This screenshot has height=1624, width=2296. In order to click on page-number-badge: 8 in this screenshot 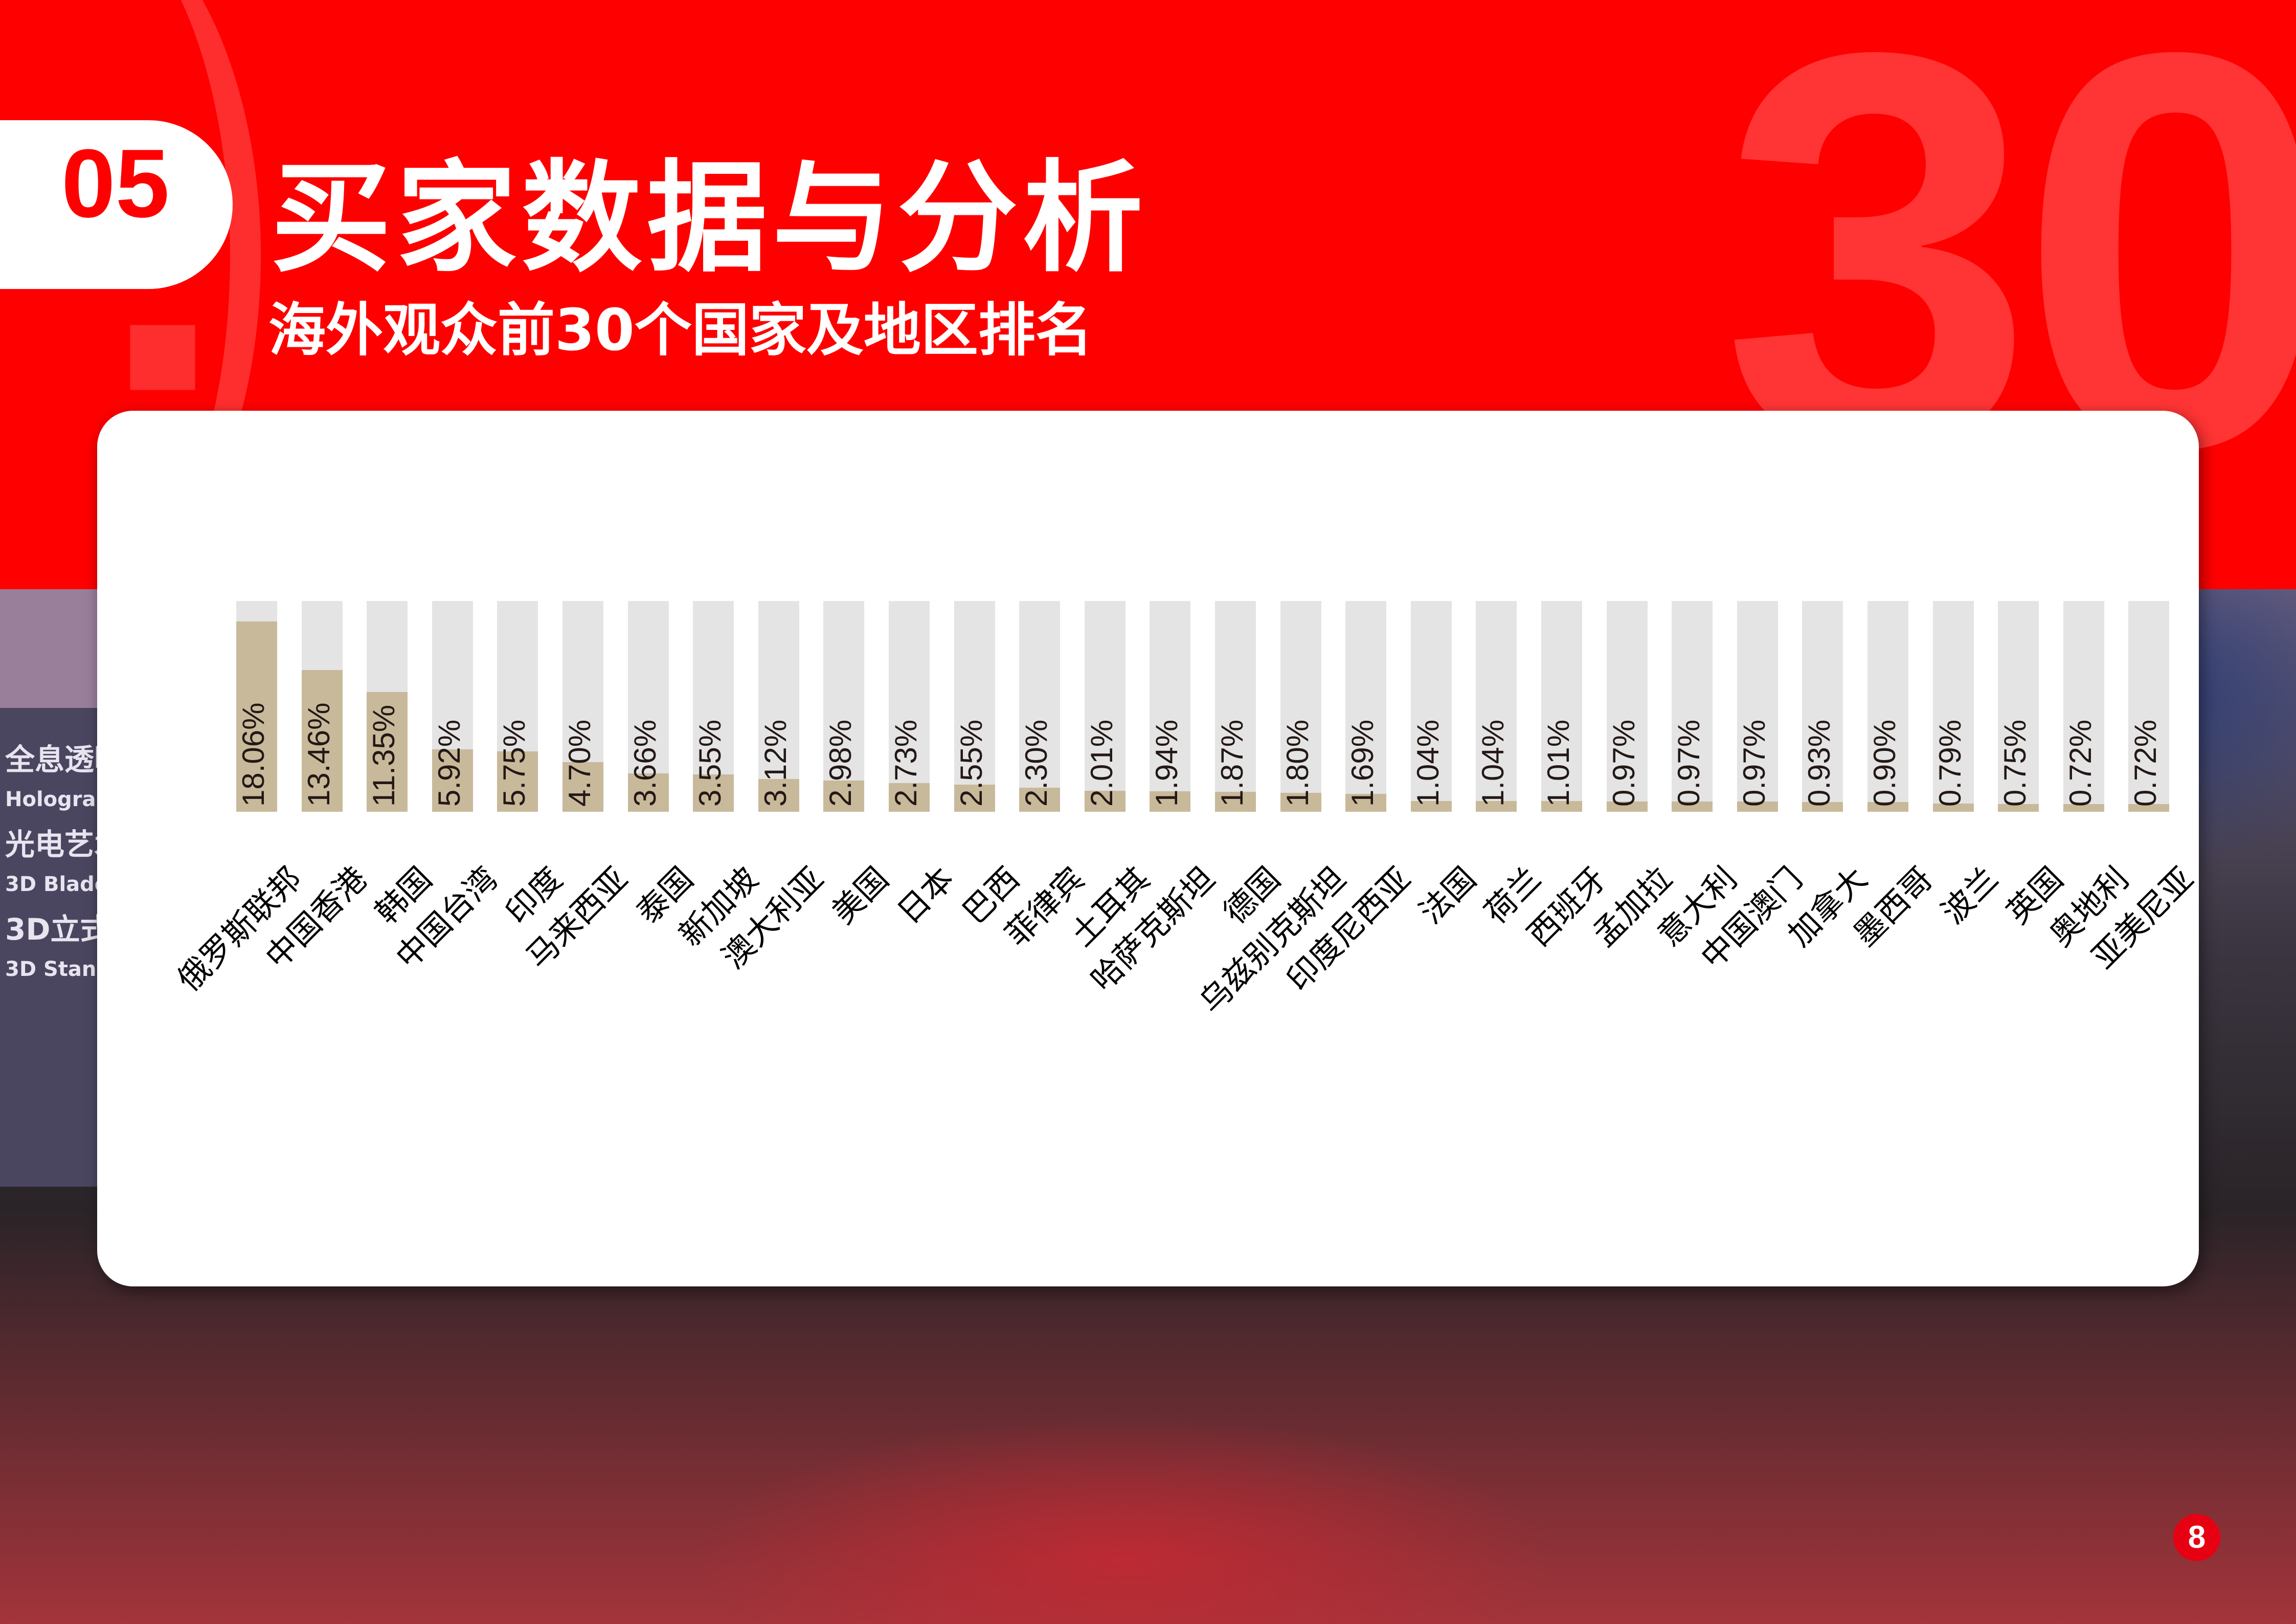, I will do `click(2196, 1537)`.